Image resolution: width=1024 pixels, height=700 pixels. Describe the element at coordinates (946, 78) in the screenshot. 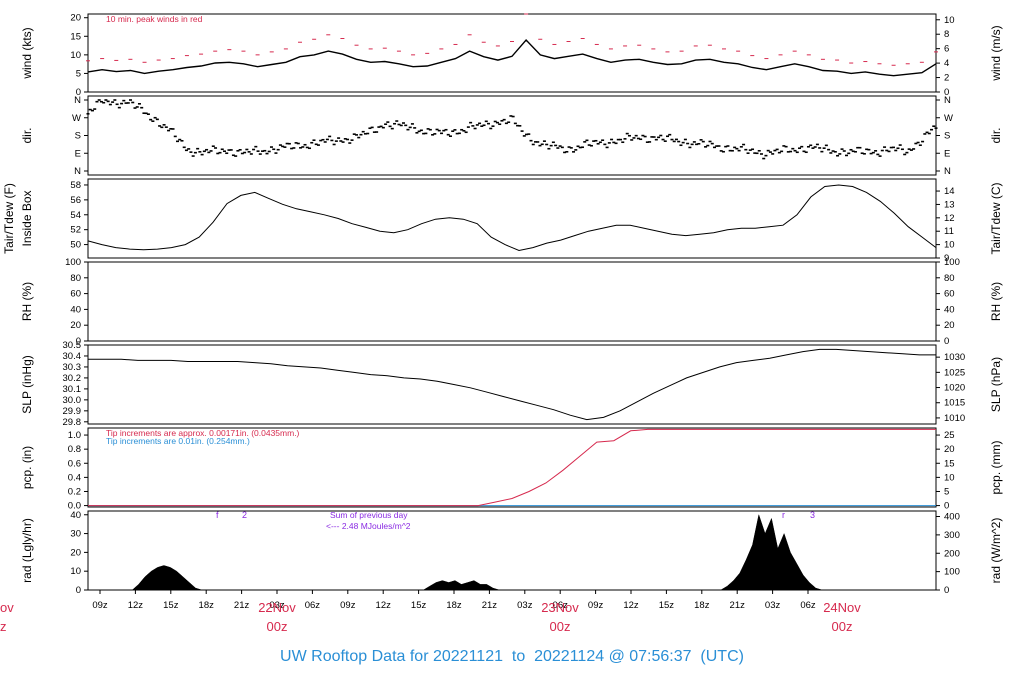

I see `ytick-label-right-wind: 2` at that location.